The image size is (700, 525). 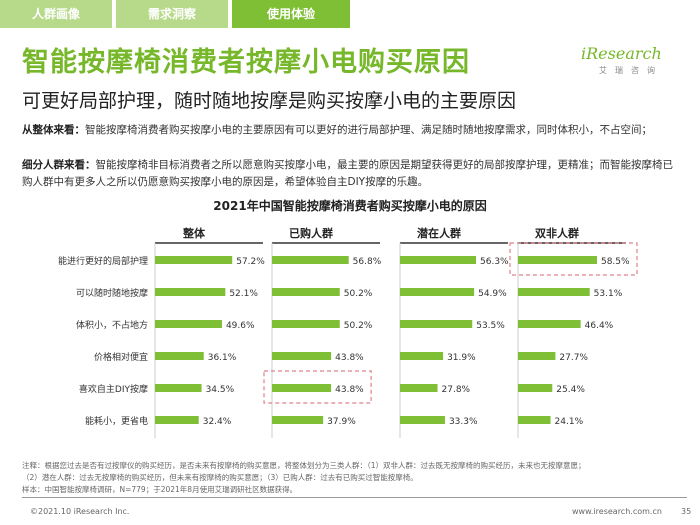 I want to click on footer-divider, so click(x=354, y=497).